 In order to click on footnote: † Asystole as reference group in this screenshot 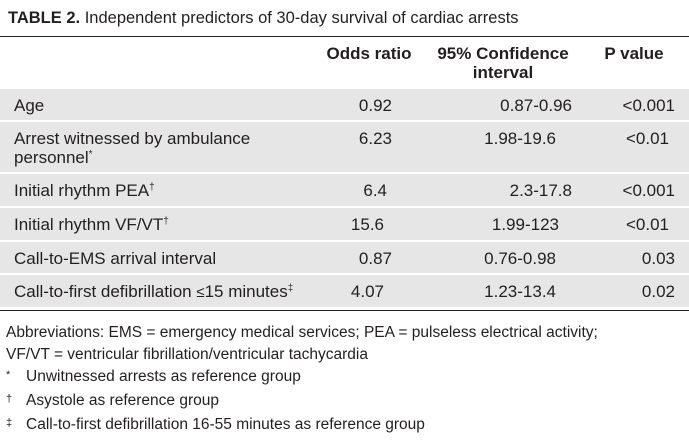, I will do `click(346, 402)`.